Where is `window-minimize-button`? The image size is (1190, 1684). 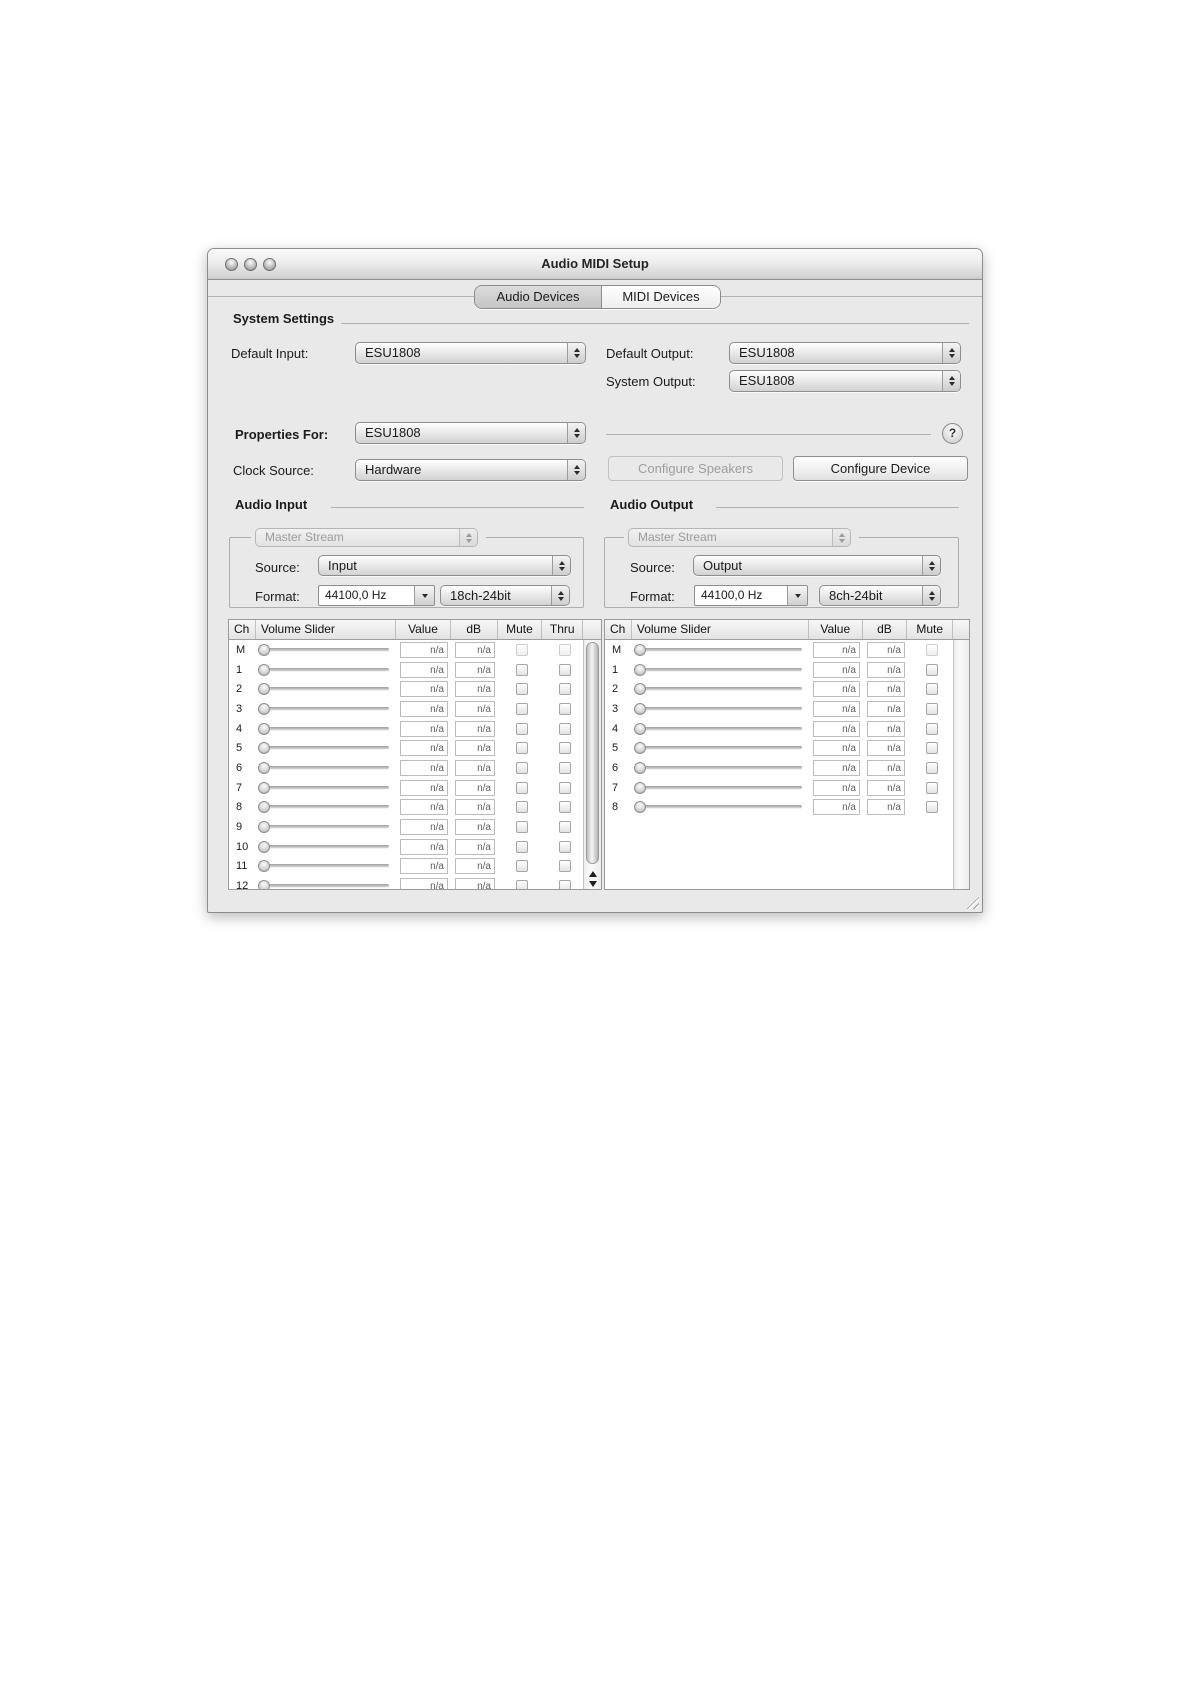 window-minimize-button is located at coordinates (250, 264).